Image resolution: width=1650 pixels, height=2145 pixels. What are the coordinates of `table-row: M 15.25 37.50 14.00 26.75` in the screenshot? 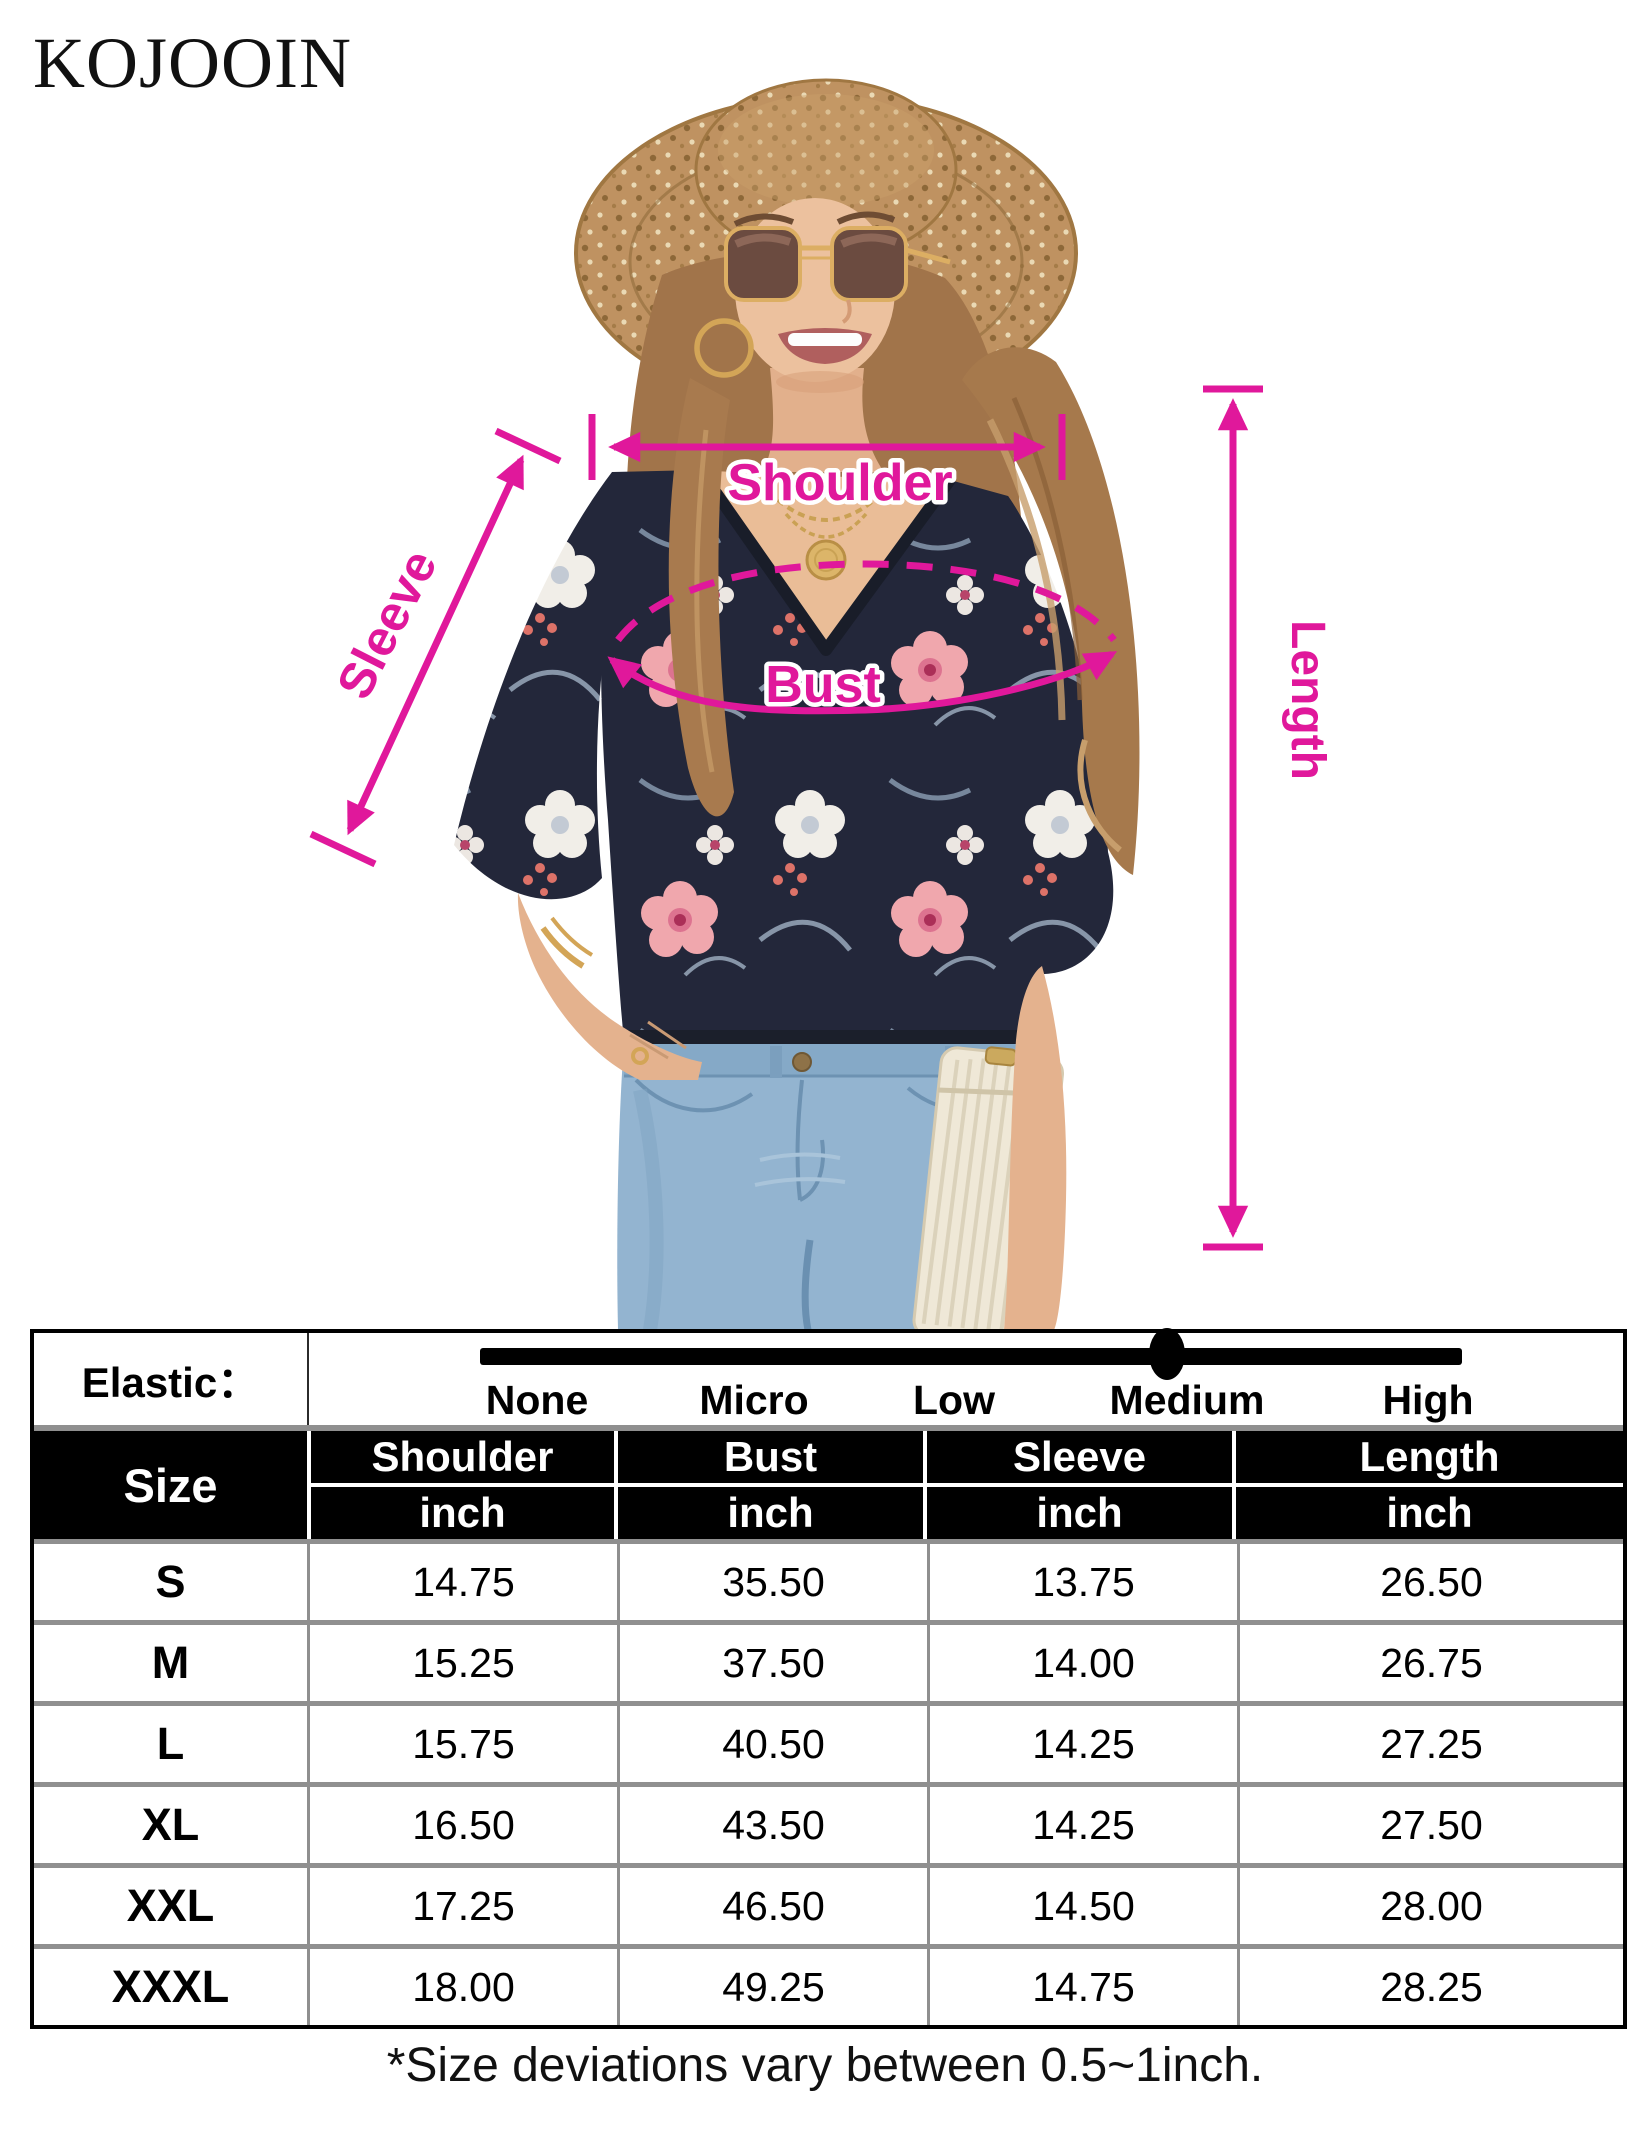 It's located at (828, 1665).